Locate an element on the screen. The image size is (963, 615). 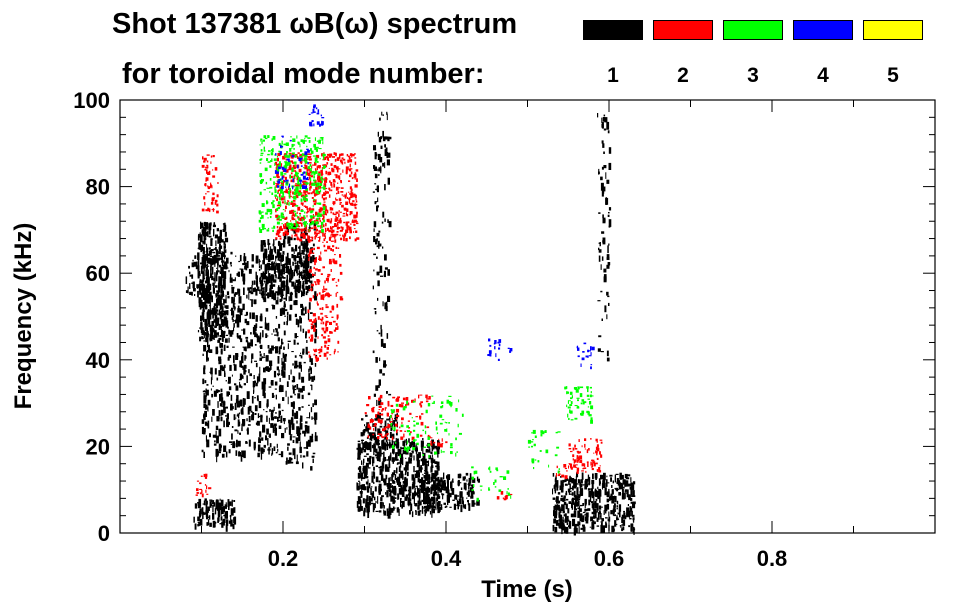
chart-subtitle: for toroidal mode number: is located at coordinates (303, 74).